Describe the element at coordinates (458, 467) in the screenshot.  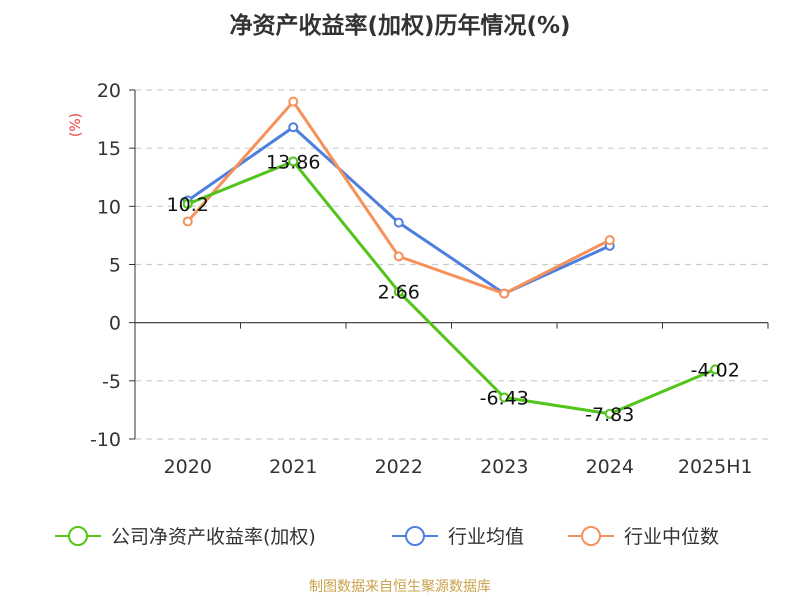
I see `x-tick-labels: 2020 2021 2022 2023 2024 2025H1` at that location.